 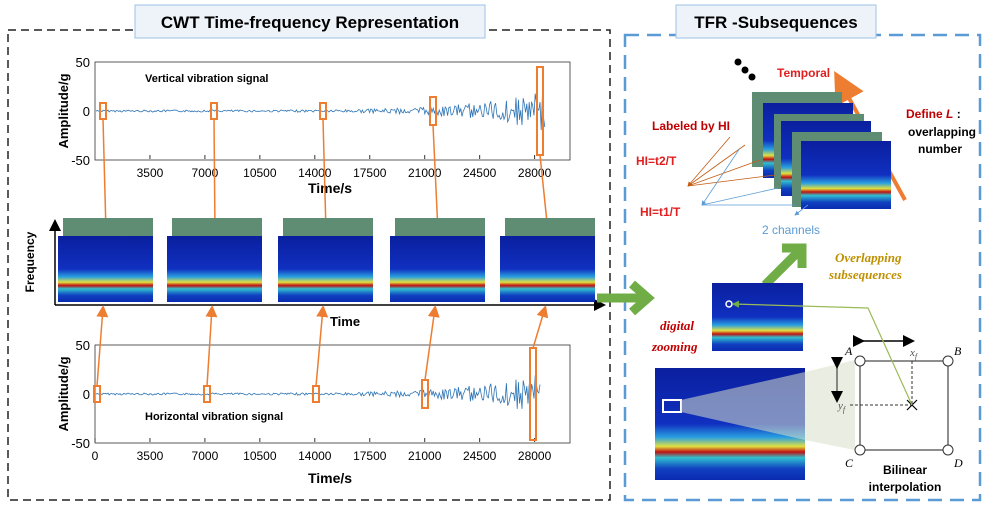 What do you see at coordinates (80, 160) in the screenshot?
I see `top-ytick: -50` at bounding box center [80, 160].